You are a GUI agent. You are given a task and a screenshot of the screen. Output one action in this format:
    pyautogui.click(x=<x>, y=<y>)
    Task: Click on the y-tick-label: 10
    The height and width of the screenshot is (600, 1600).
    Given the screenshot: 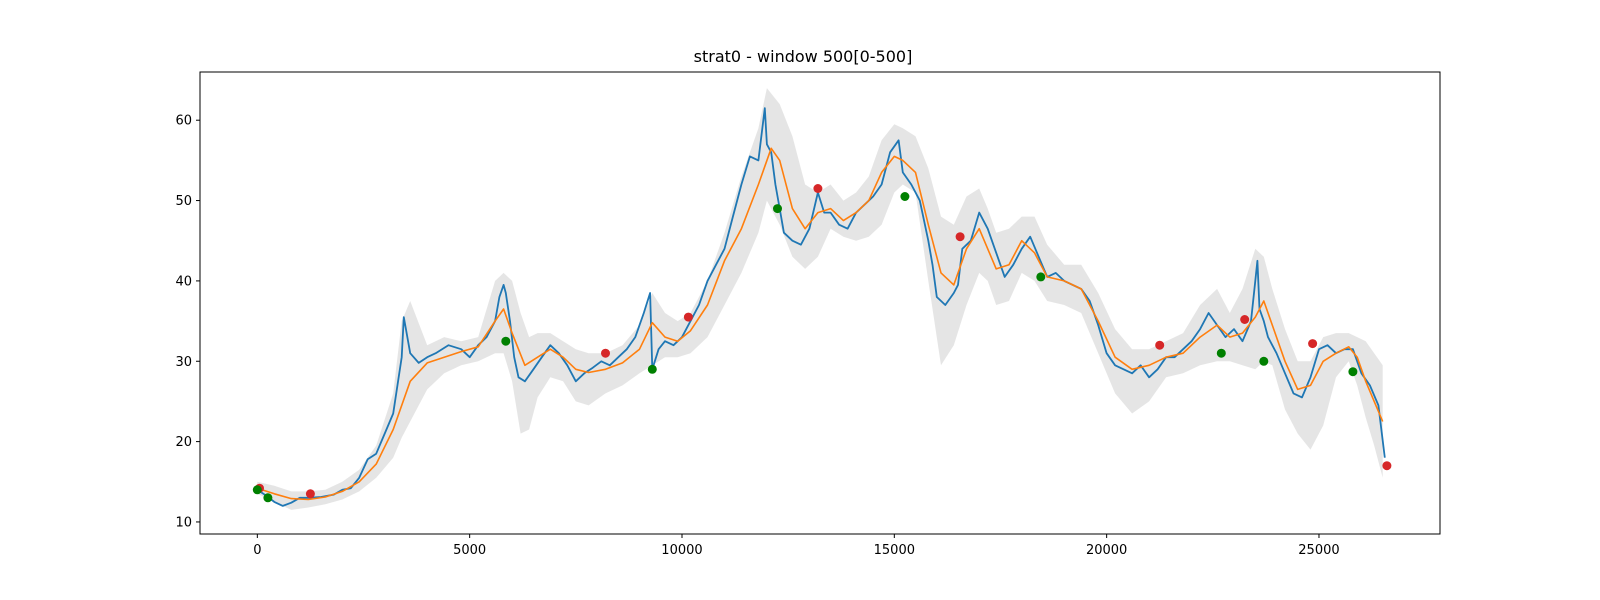 What is the action you would take?
    pyautogui.click(x=183, y=522)
    